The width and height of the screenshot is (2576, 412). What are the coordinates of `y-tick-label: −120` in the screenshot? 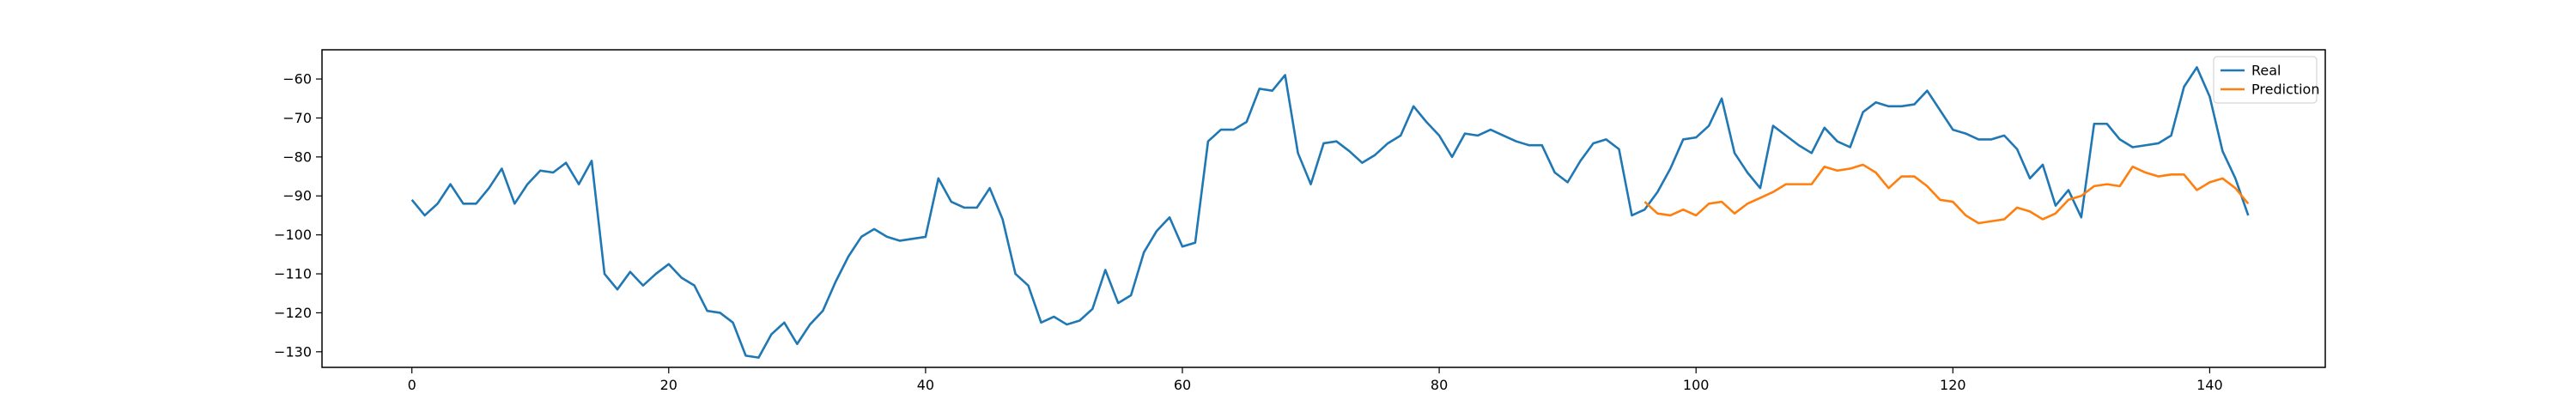 It's located at (293, 313).